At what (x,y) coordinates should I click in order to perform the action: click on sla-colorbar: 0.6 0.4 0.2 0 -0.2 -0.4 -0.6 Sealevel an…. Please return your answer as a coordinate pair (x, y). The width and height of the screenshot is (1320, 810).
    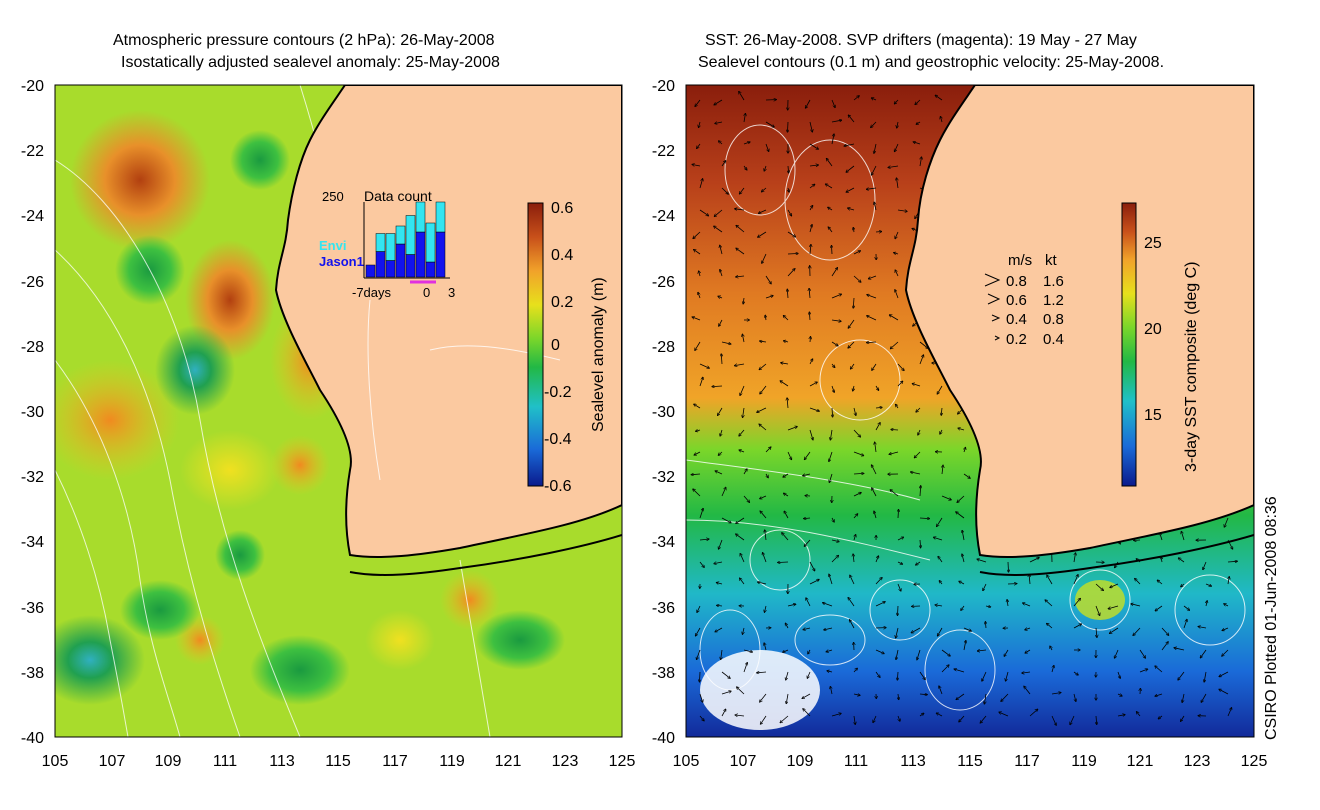
    Looking at the image, I should click on (567, 347).